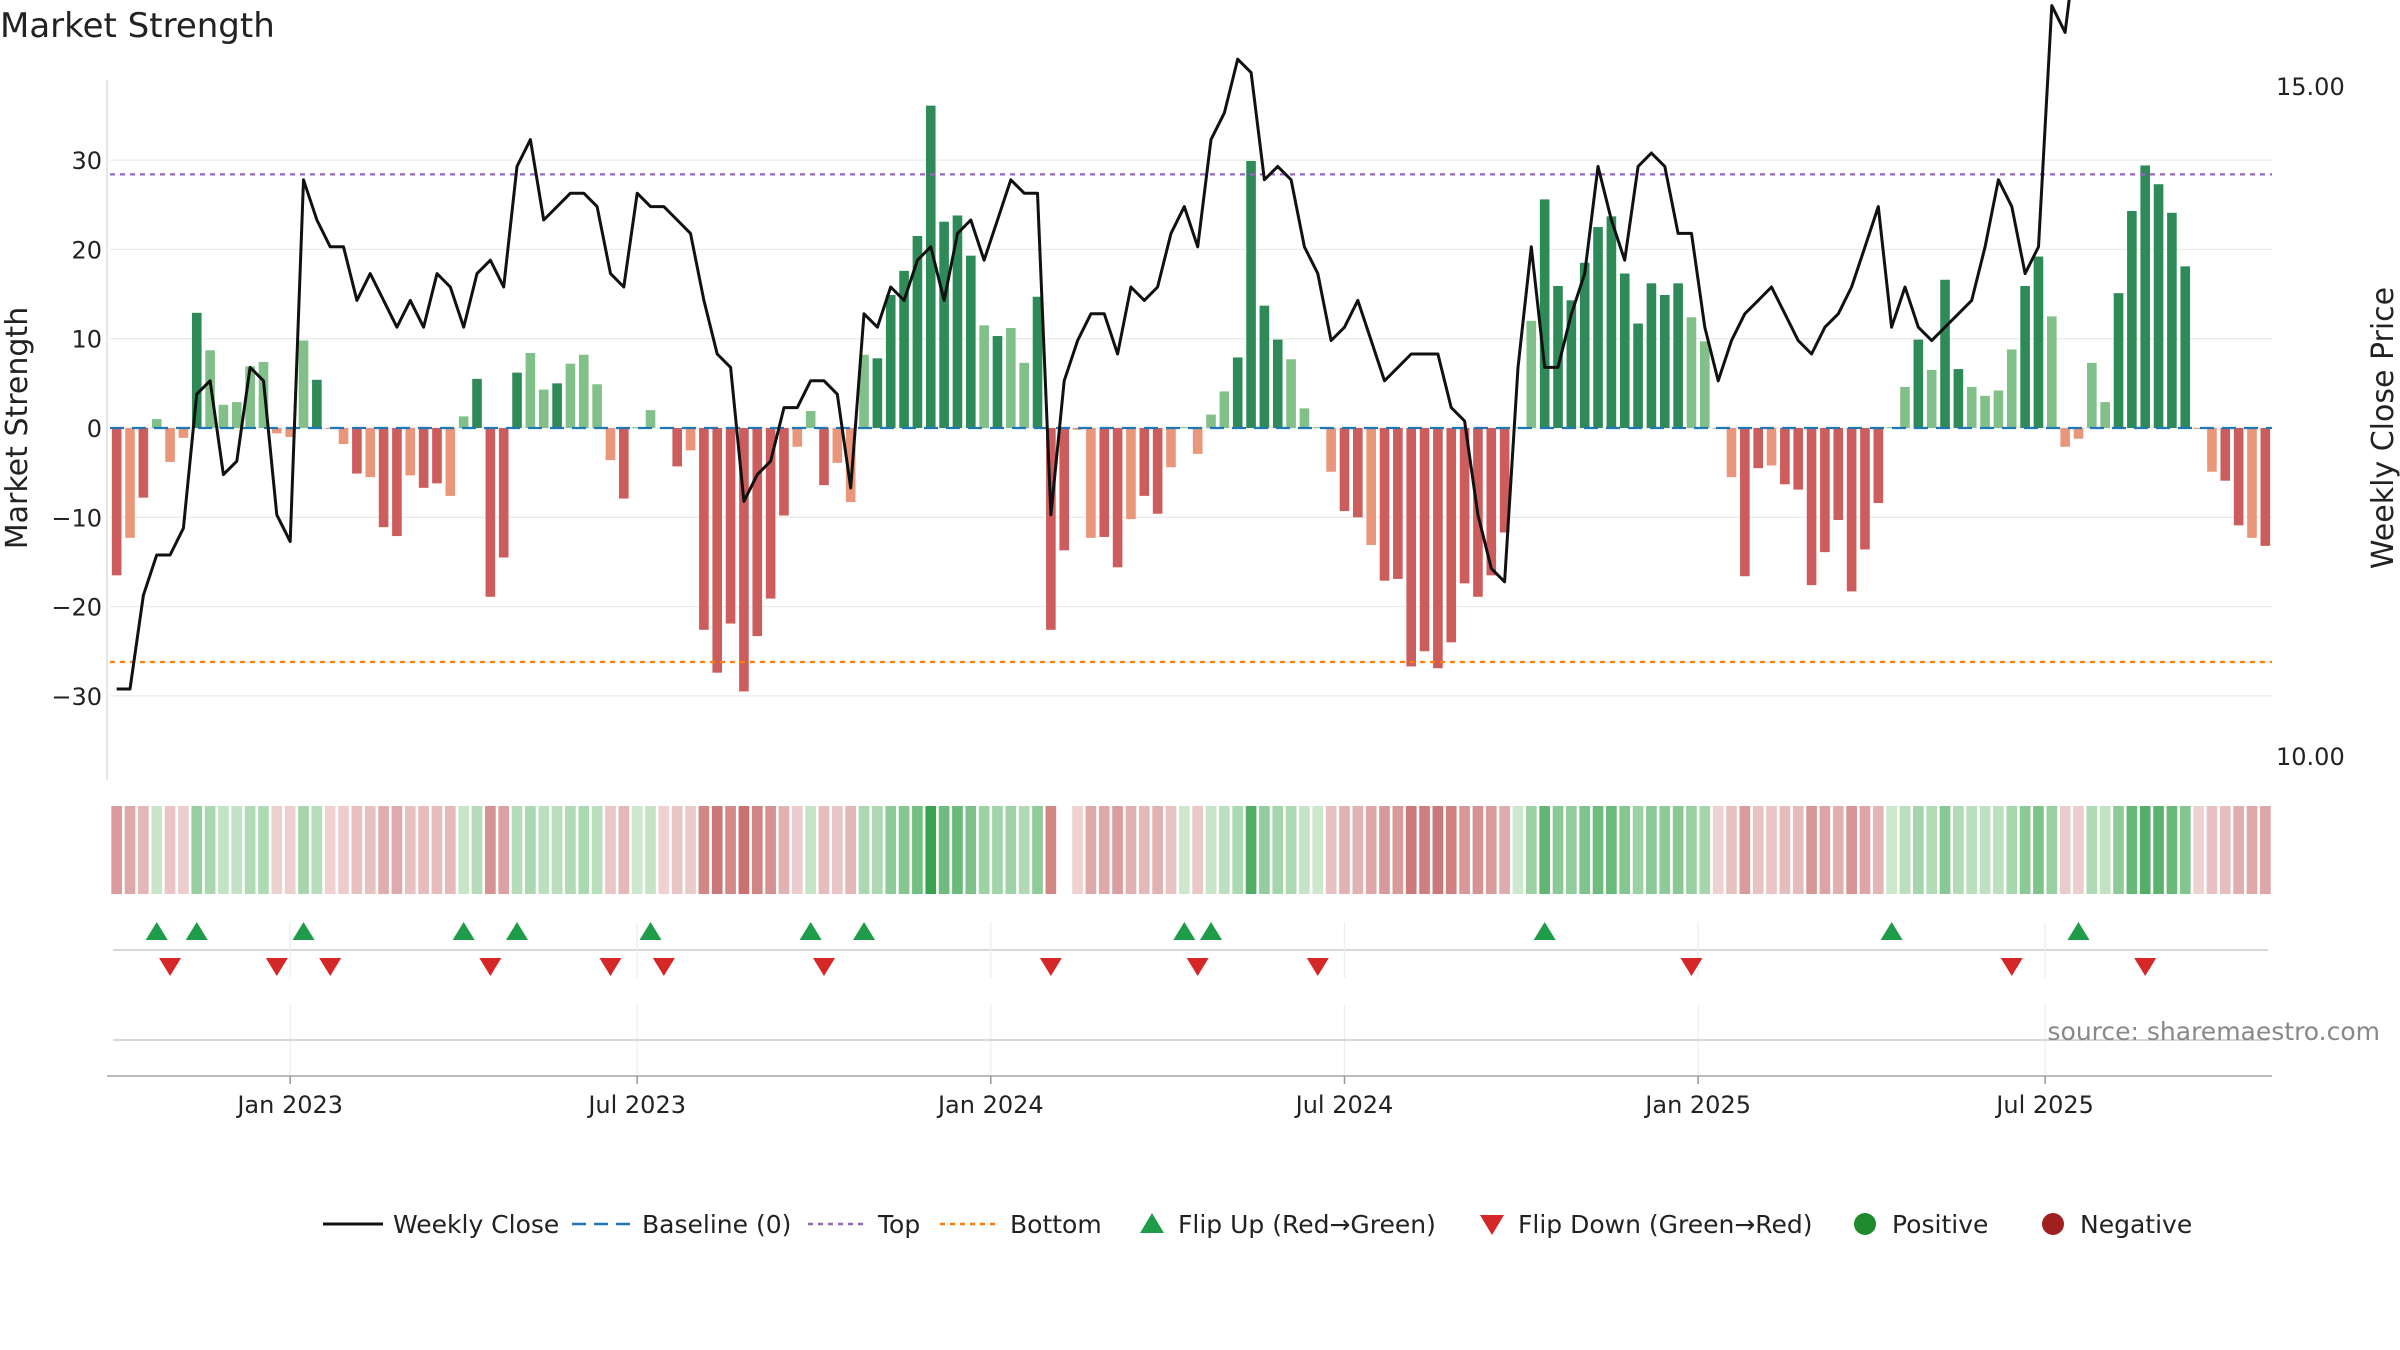 This screenshot has height=1350, width=2400. Describe the element at coordinates (636, 1105) in the screenshot. I see `x-tick-label: Jul 2023` at that location.